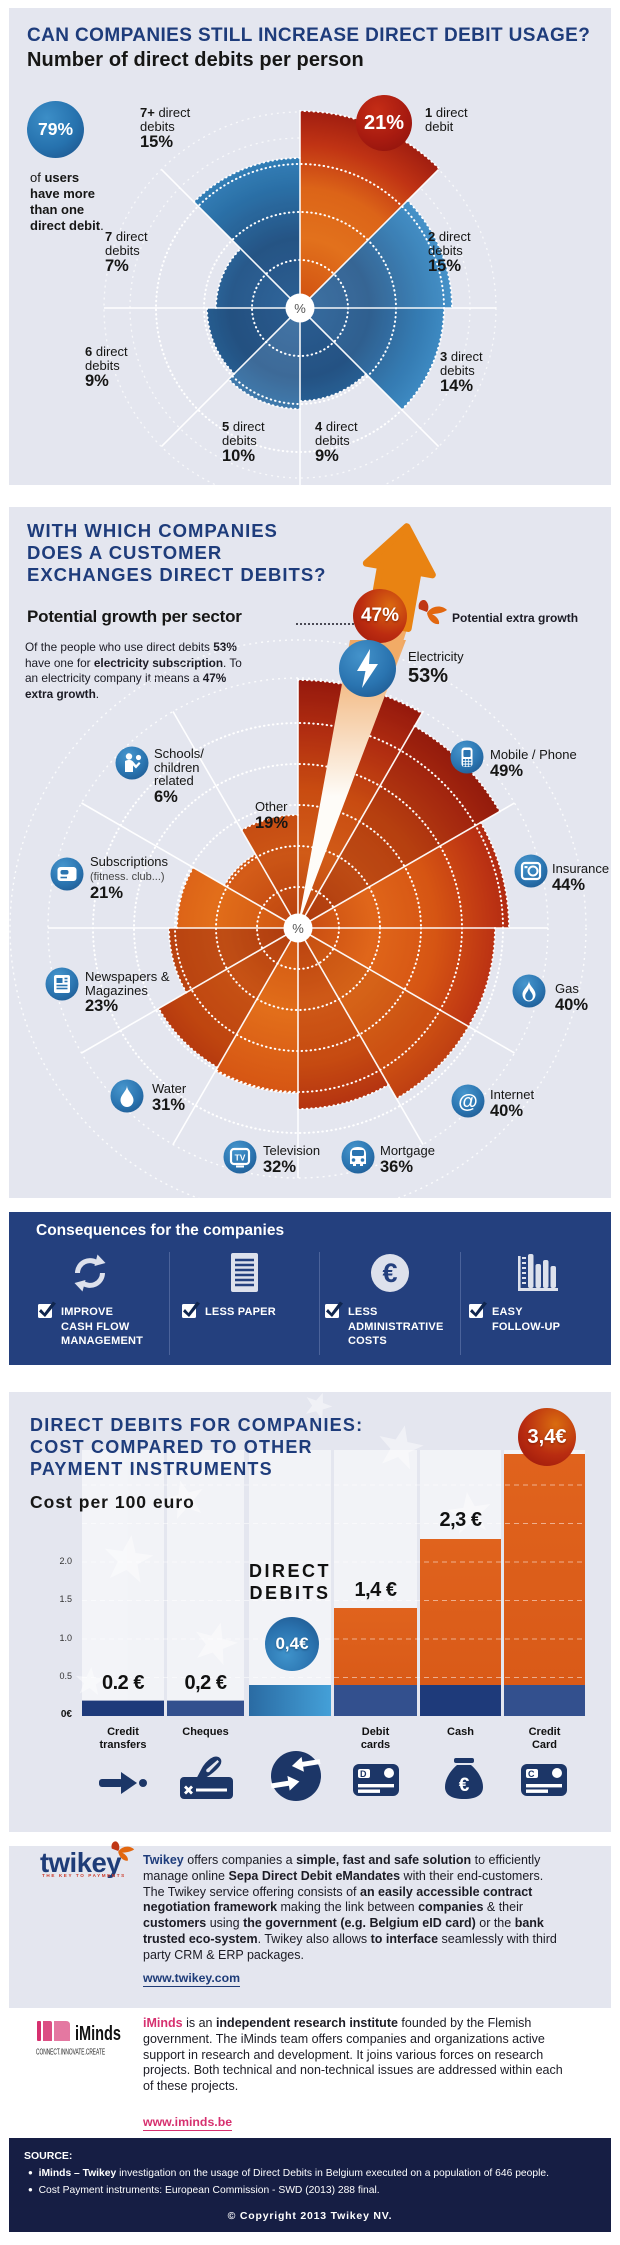 This screenshot has height=2245, width=620. What do you see at coordinates (531, 1774) in the screenshot?
I see `svg-text: C` at bounding box center [531, 1774].